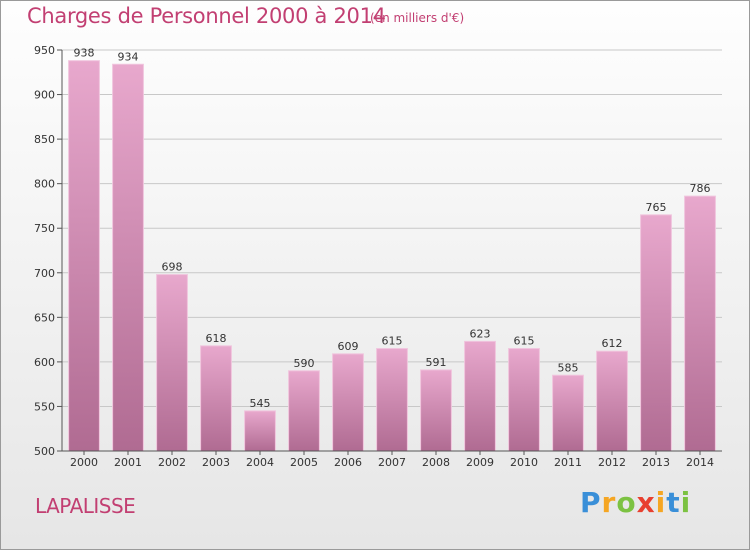  What do you see at coordinates (673, 502) in the screenshot?
I see `logo-letter: t` at bounding box center [673, 502].